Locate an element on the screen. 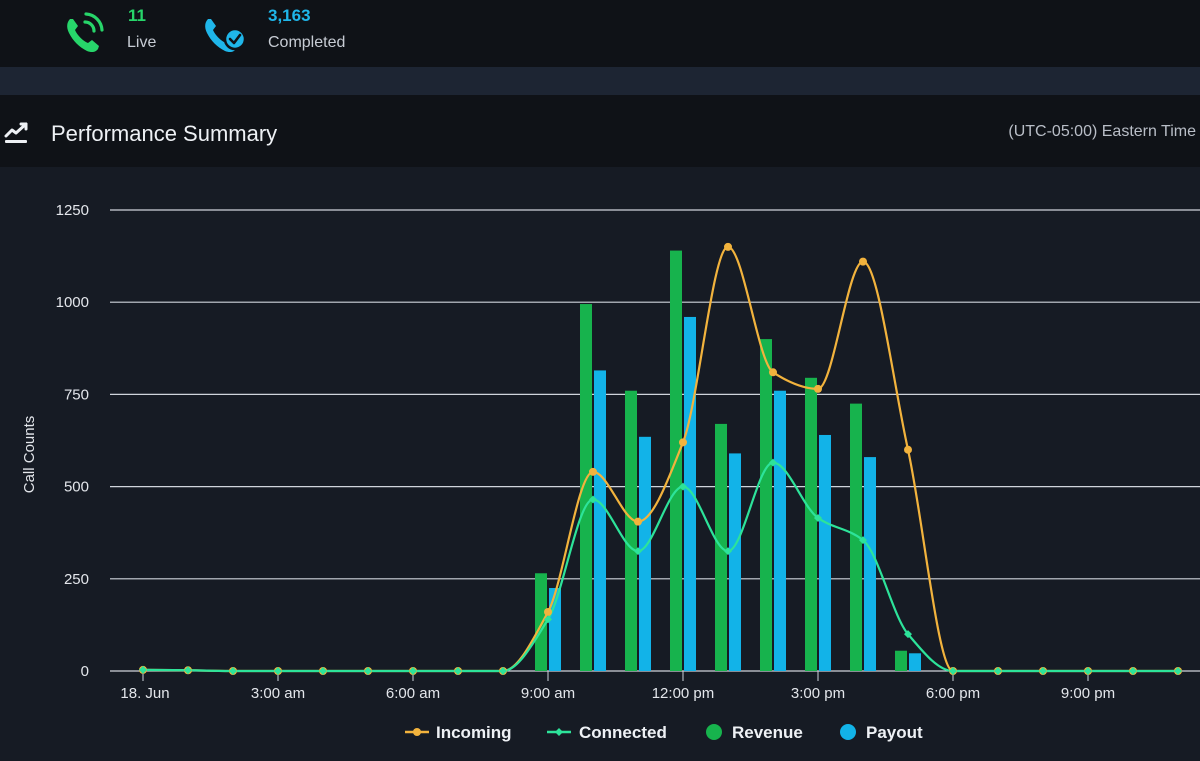 Image resolution: width=1200 pixels, height=761 pixels. top-stats-bar: 11 Live 3,163 Completed is located at coordinates (600, 33).